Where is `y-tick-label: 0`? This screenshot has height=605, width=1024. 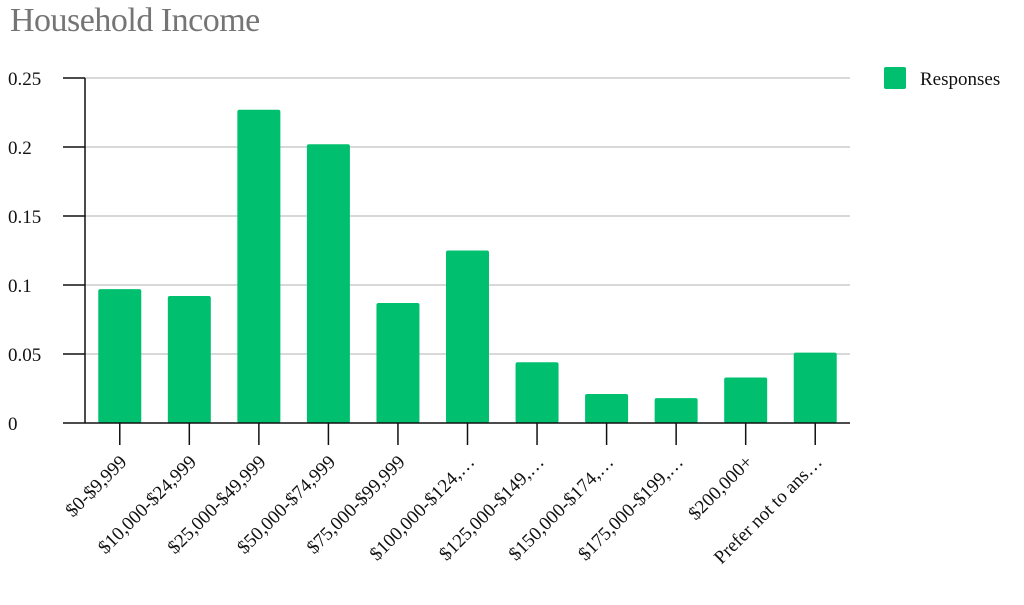 y-tick-label: 0 is located at coordinates (13, 424).